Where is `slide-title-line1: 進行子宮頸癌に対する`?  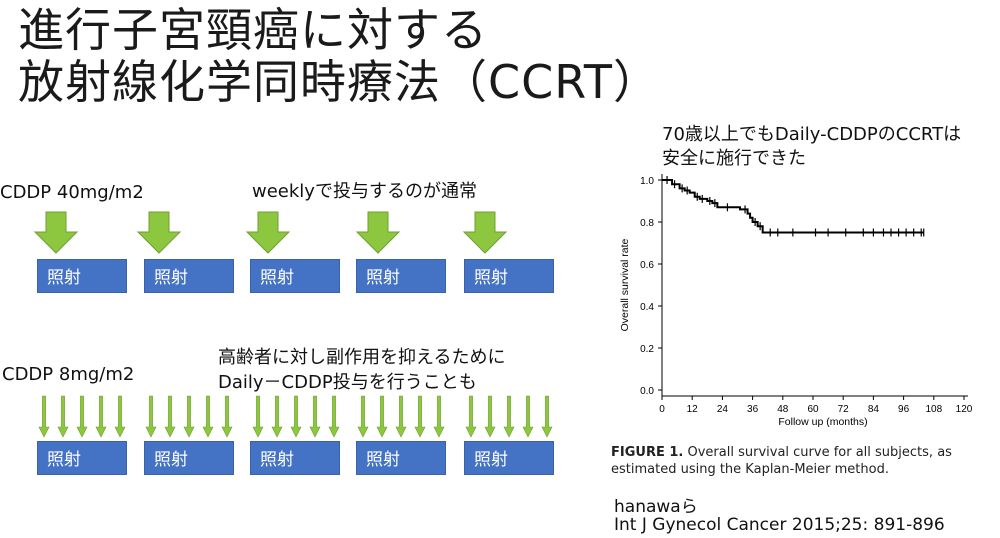 slide-title-line1: 進行子宮頸癌に対する is located at coordinates (253, 30).